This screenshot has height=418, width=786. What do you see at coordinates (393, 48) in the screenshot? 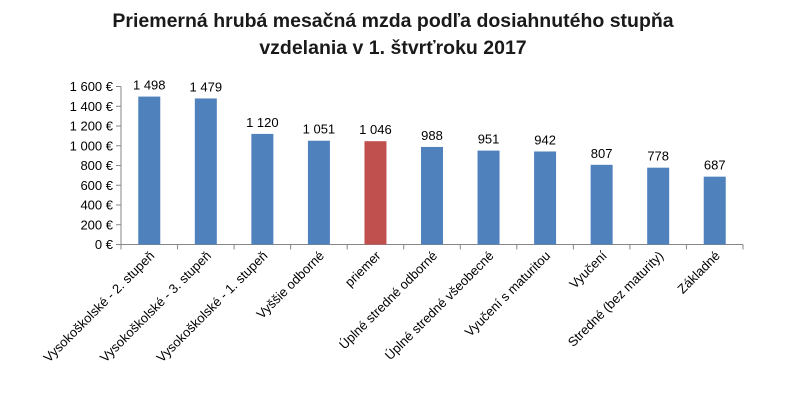
I see `chart-title-line-2: vzdelania v 1. štvrťroku 2017` at bounding box center [393, 48].